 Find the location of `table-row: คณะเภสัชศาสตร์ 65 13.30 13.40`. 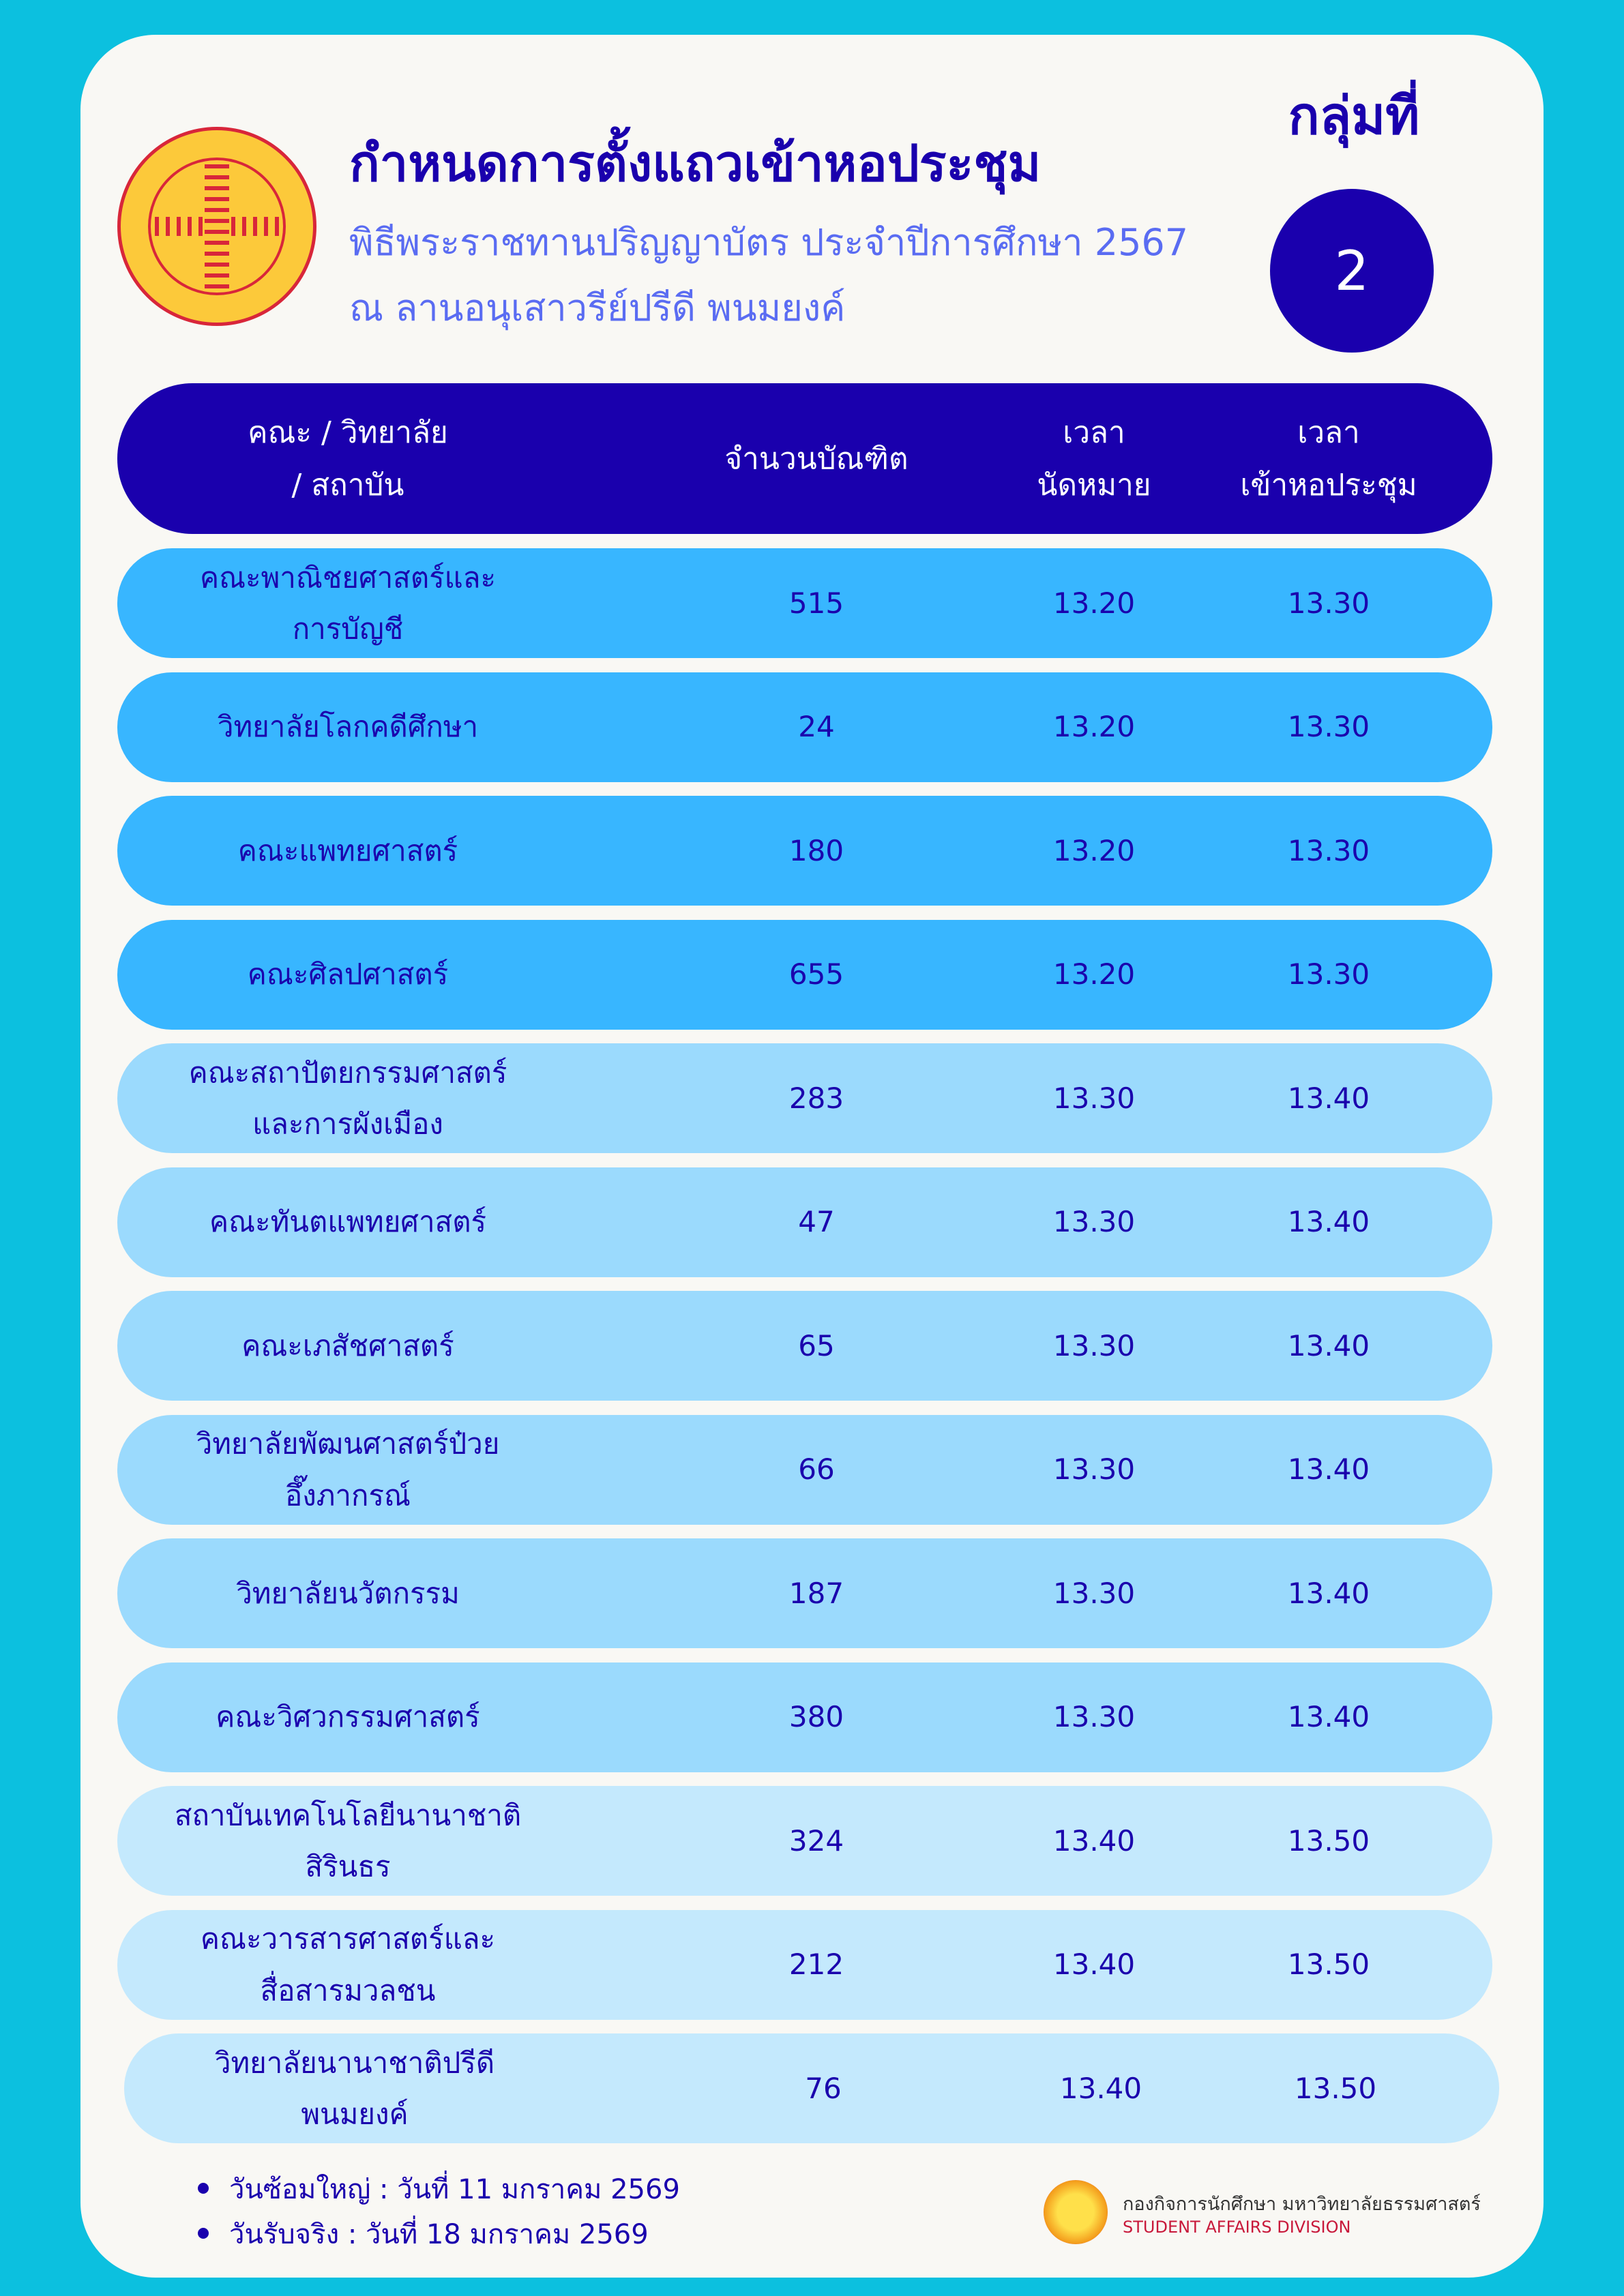

table-row: คณะเภสัชศาสตร์ 65 13.30 13.40 is located at coordinates (804, 1346).